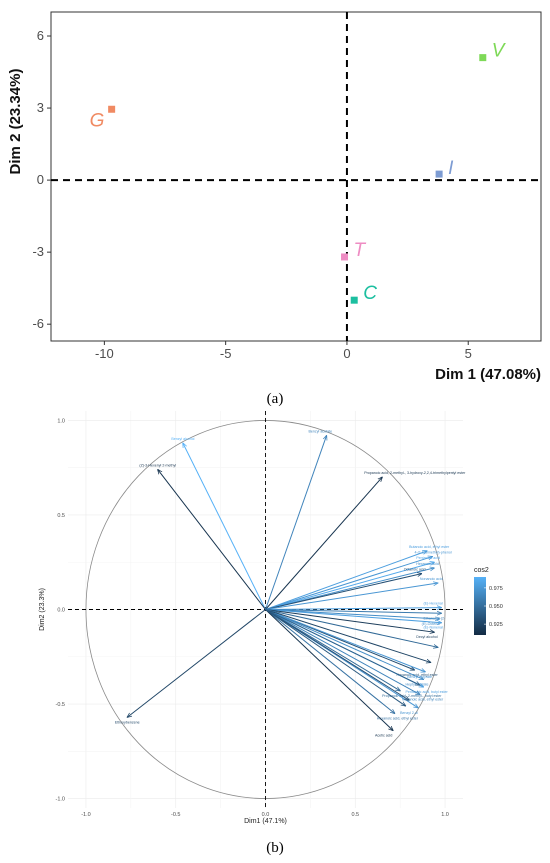  Describe the element at coordinates (431, 579) in the screenshot. I see `variable-label: Nonanoic acid` at that location.